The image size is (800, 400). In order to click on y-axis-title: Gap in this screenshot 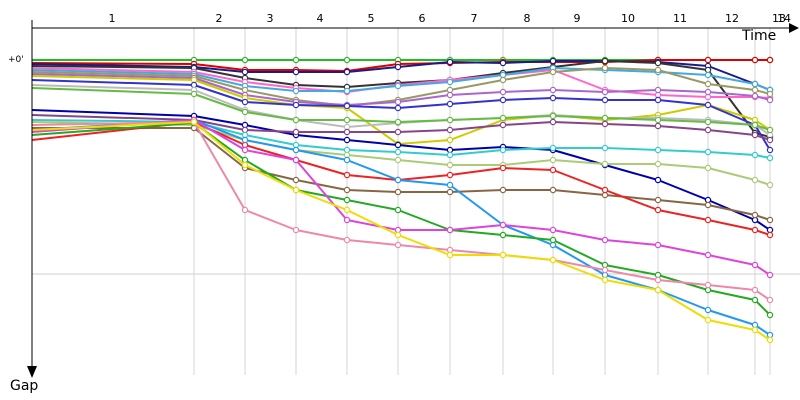, I will do `click(24, 386)`.